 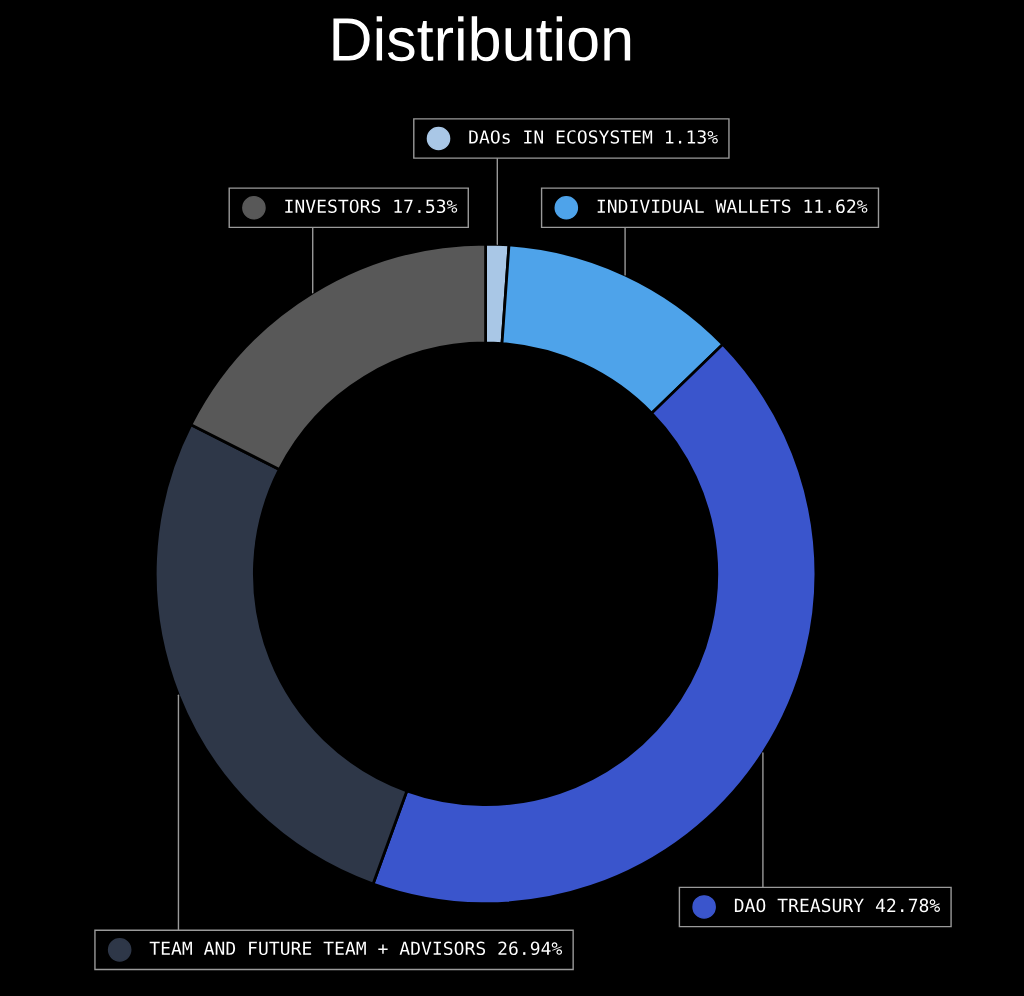 I want to click on chart-title: Distribution, so click(x=482, y=39).